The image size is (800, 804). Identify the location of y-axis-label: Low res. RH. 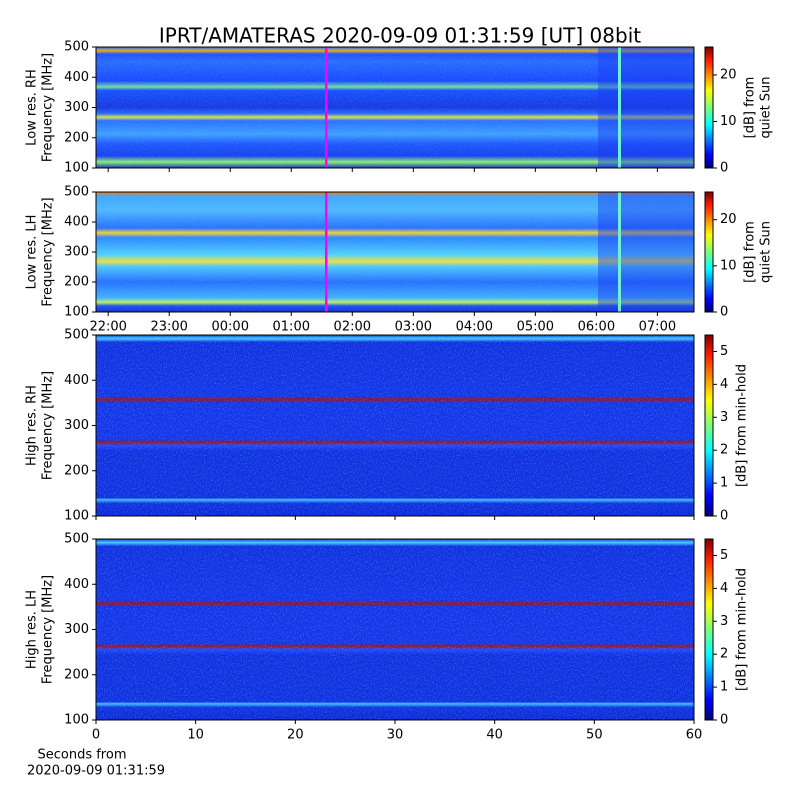
(32, 107).